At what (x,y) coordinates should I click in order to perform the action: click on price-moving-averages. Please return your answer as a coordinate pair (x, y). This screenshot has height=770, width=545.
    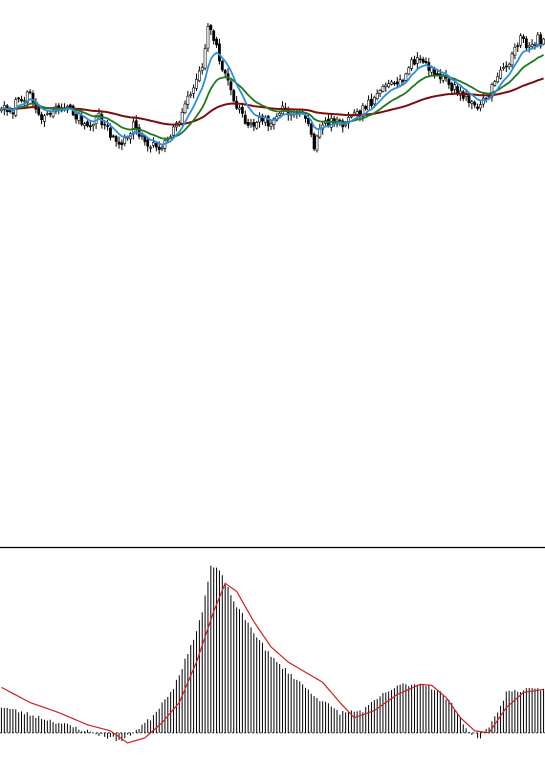
    Looking at the image, I should click on (273, 94).